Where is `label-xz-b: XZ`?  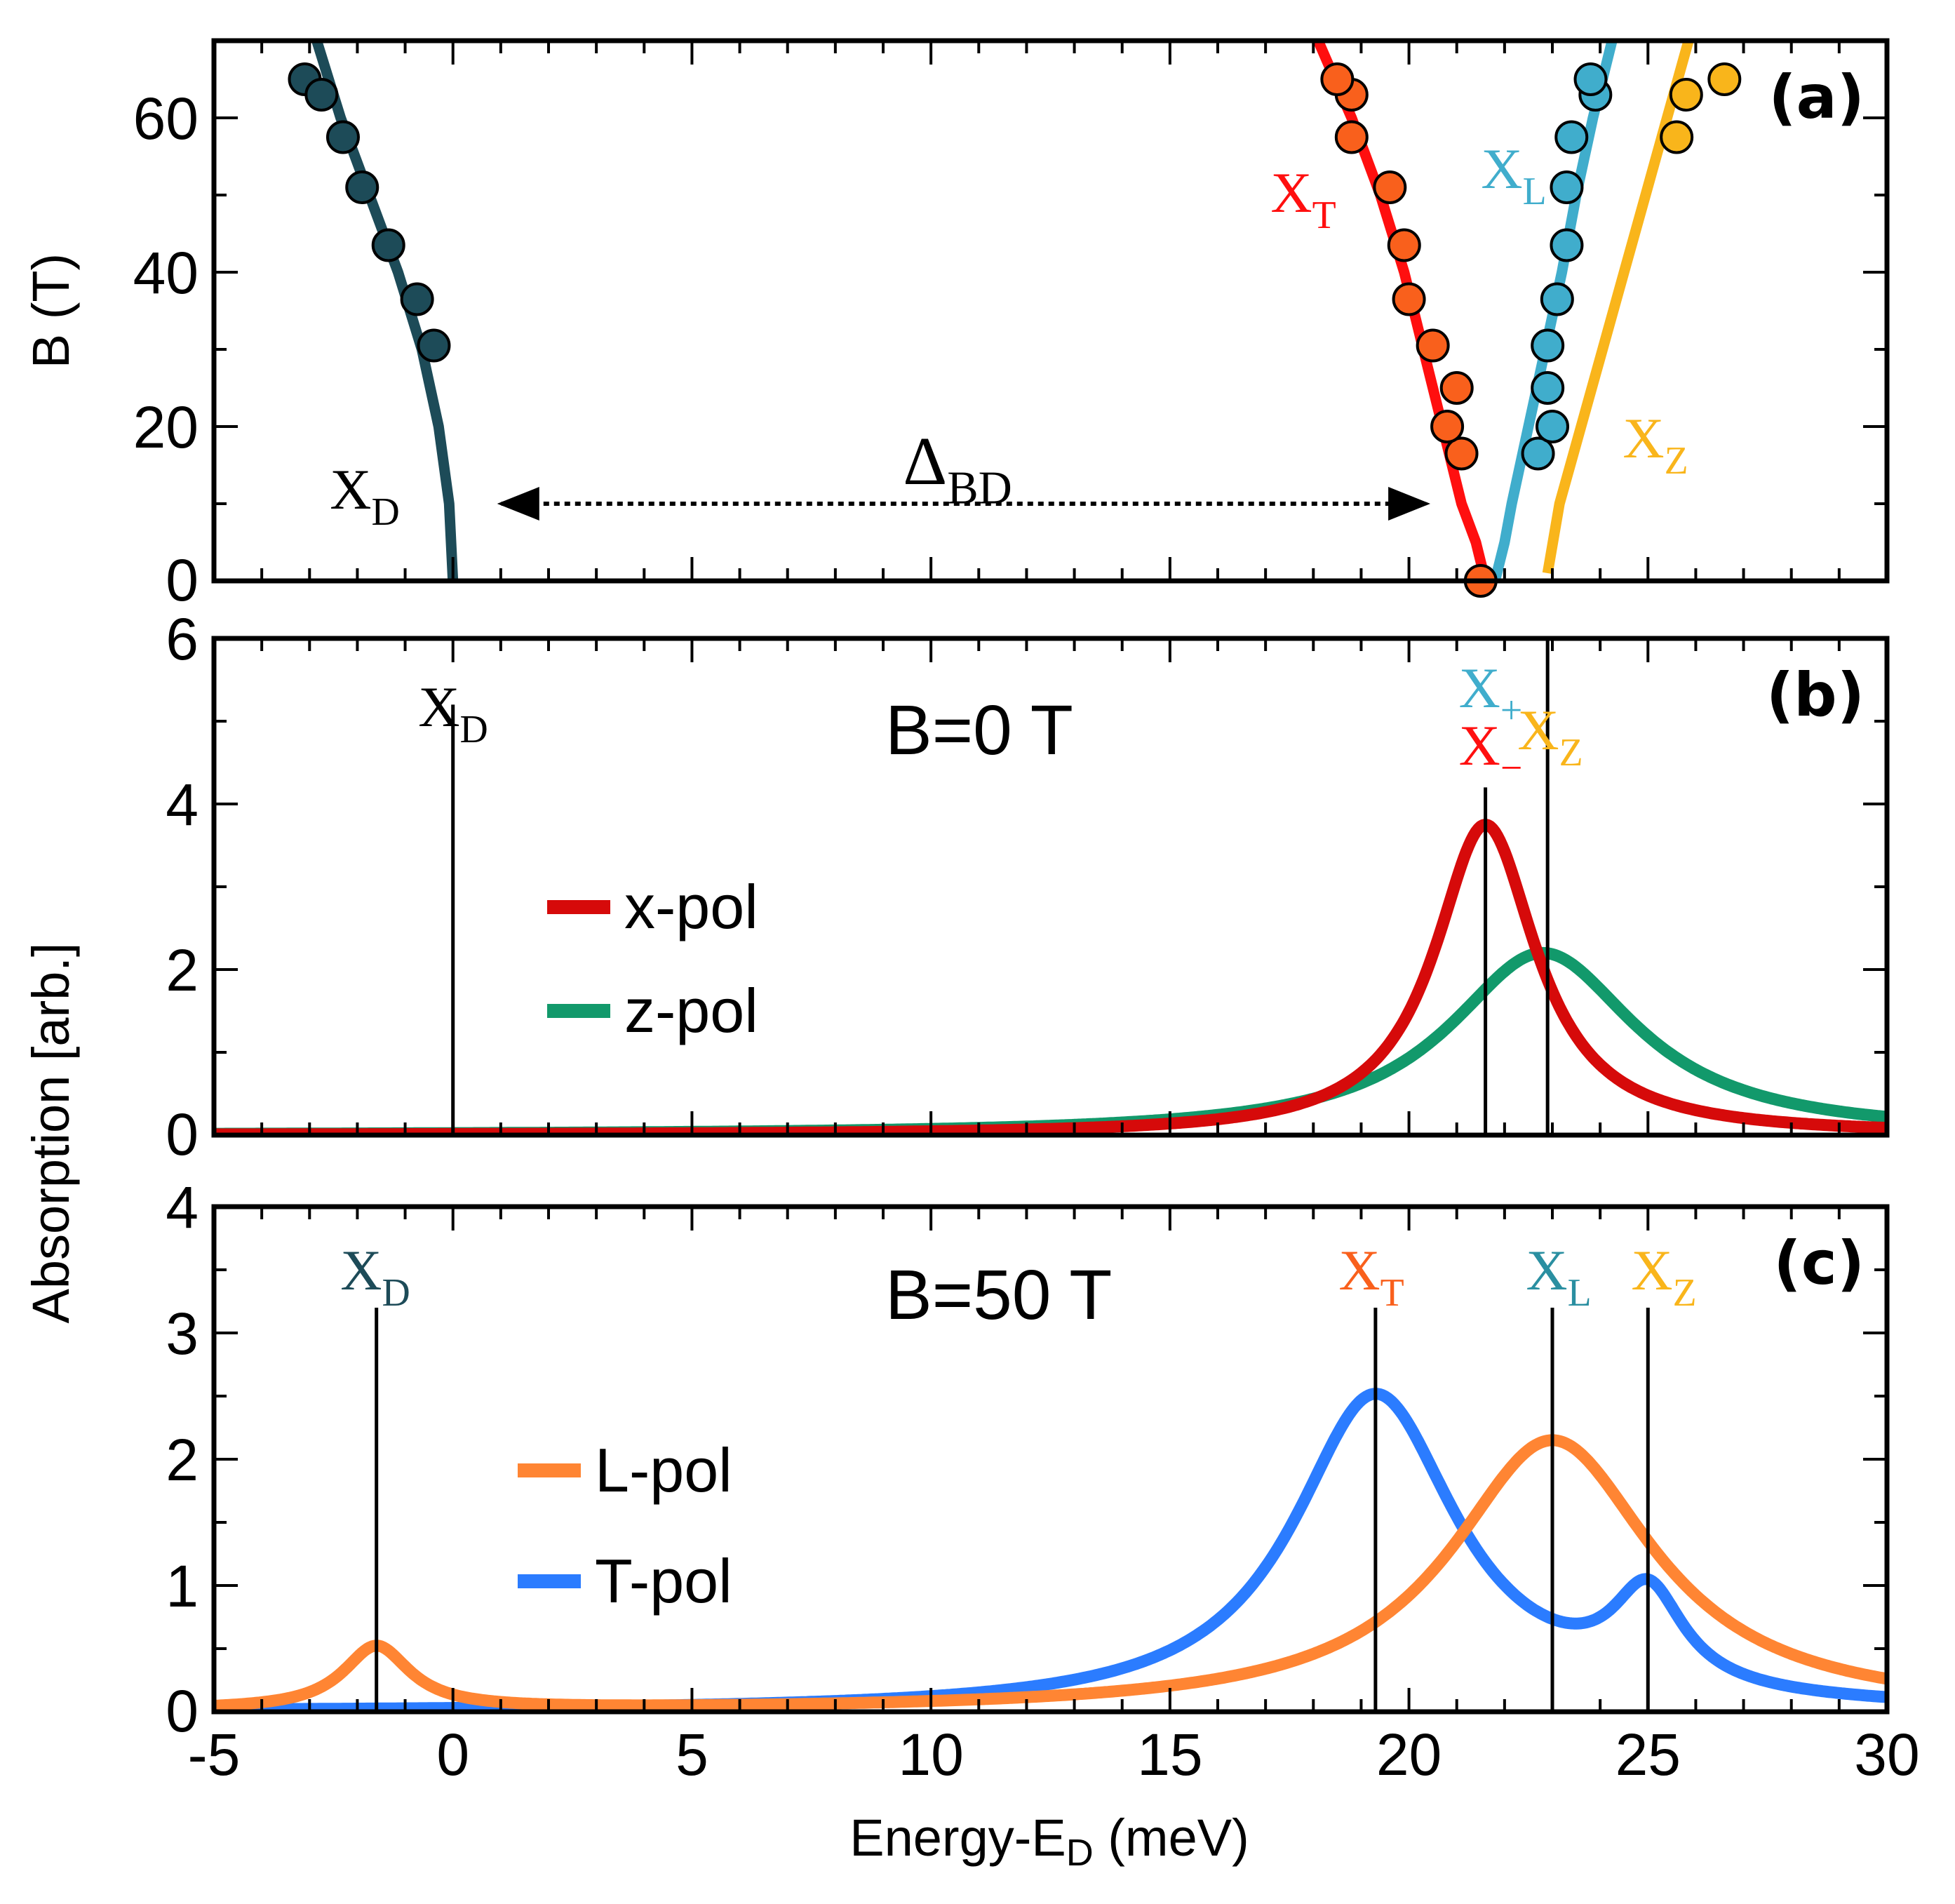
label-xz-b: XZ is located at coordinates (1550, 736).